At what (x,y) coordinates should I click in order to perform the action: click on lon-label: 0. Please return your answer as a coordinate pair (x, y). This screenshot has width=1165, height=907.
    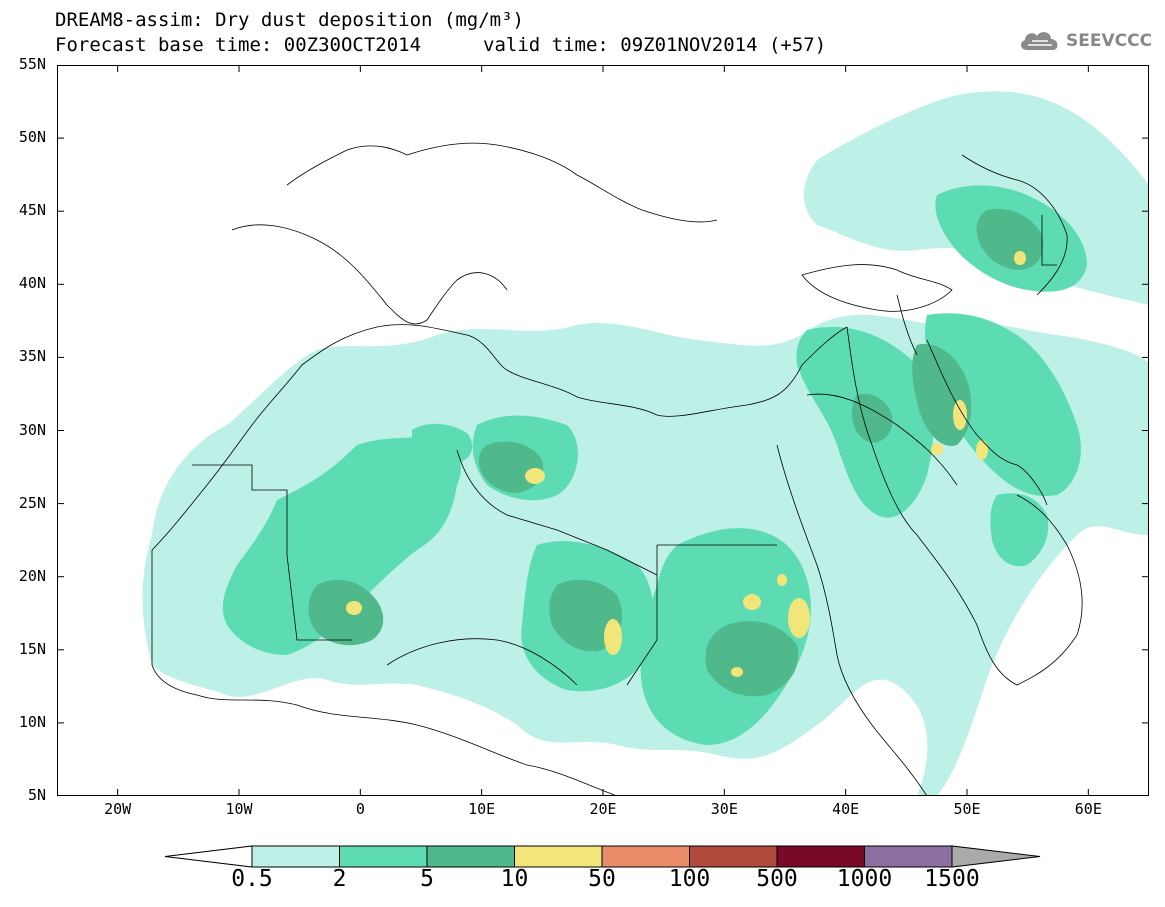
    Looking at the image, I should click on (360, 809).